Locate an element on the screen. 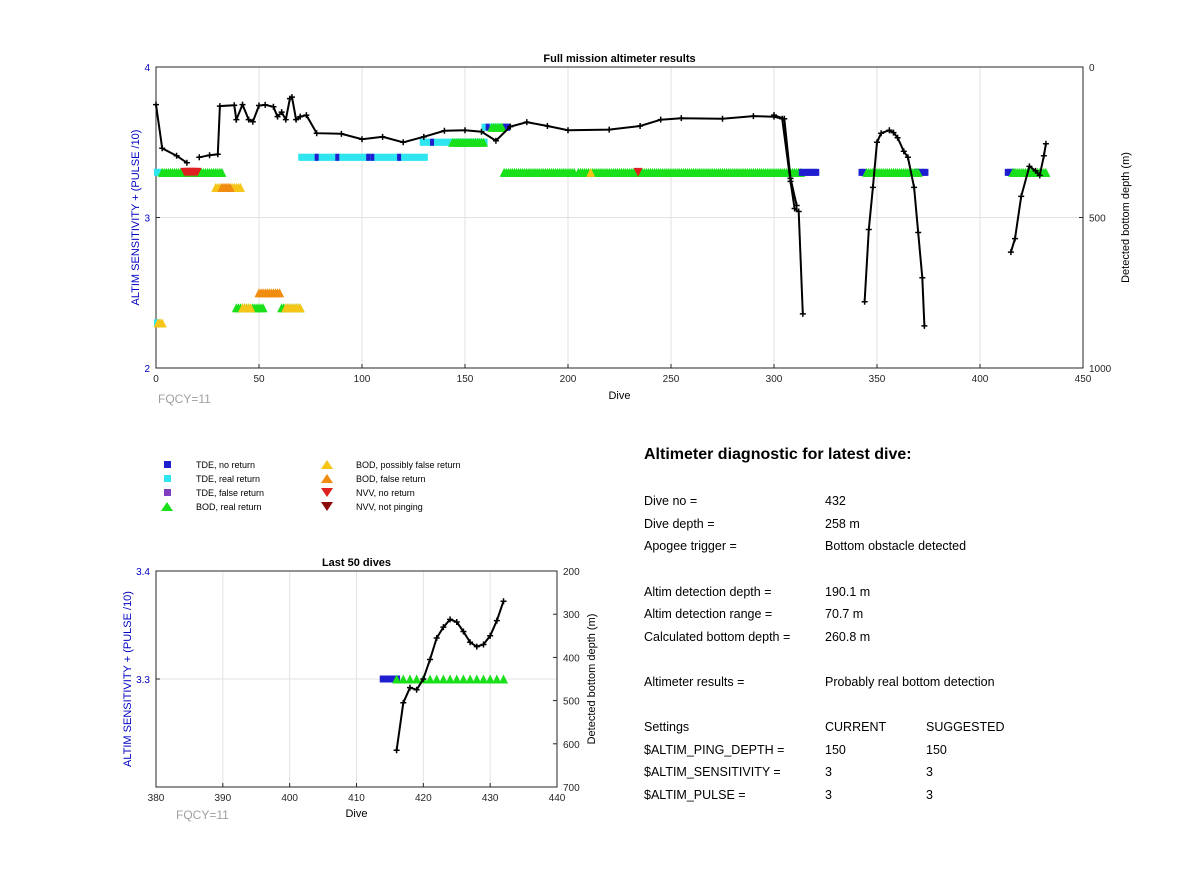 This screenshot has width=1200, height=885. settings-header-label: Settings is located at coordinates (667, 727).